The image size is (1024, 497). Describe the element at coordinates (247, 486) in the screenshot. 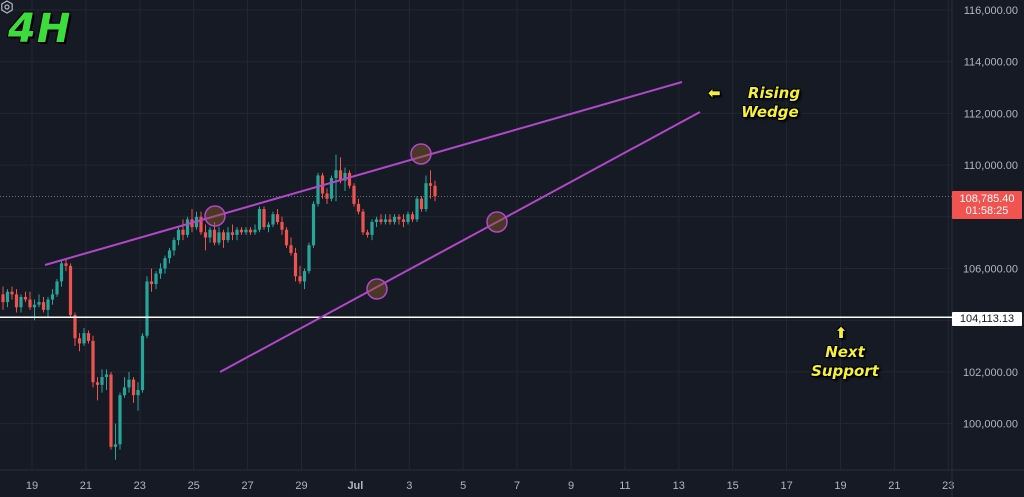

I see `x-tick-label: 27` at that location.